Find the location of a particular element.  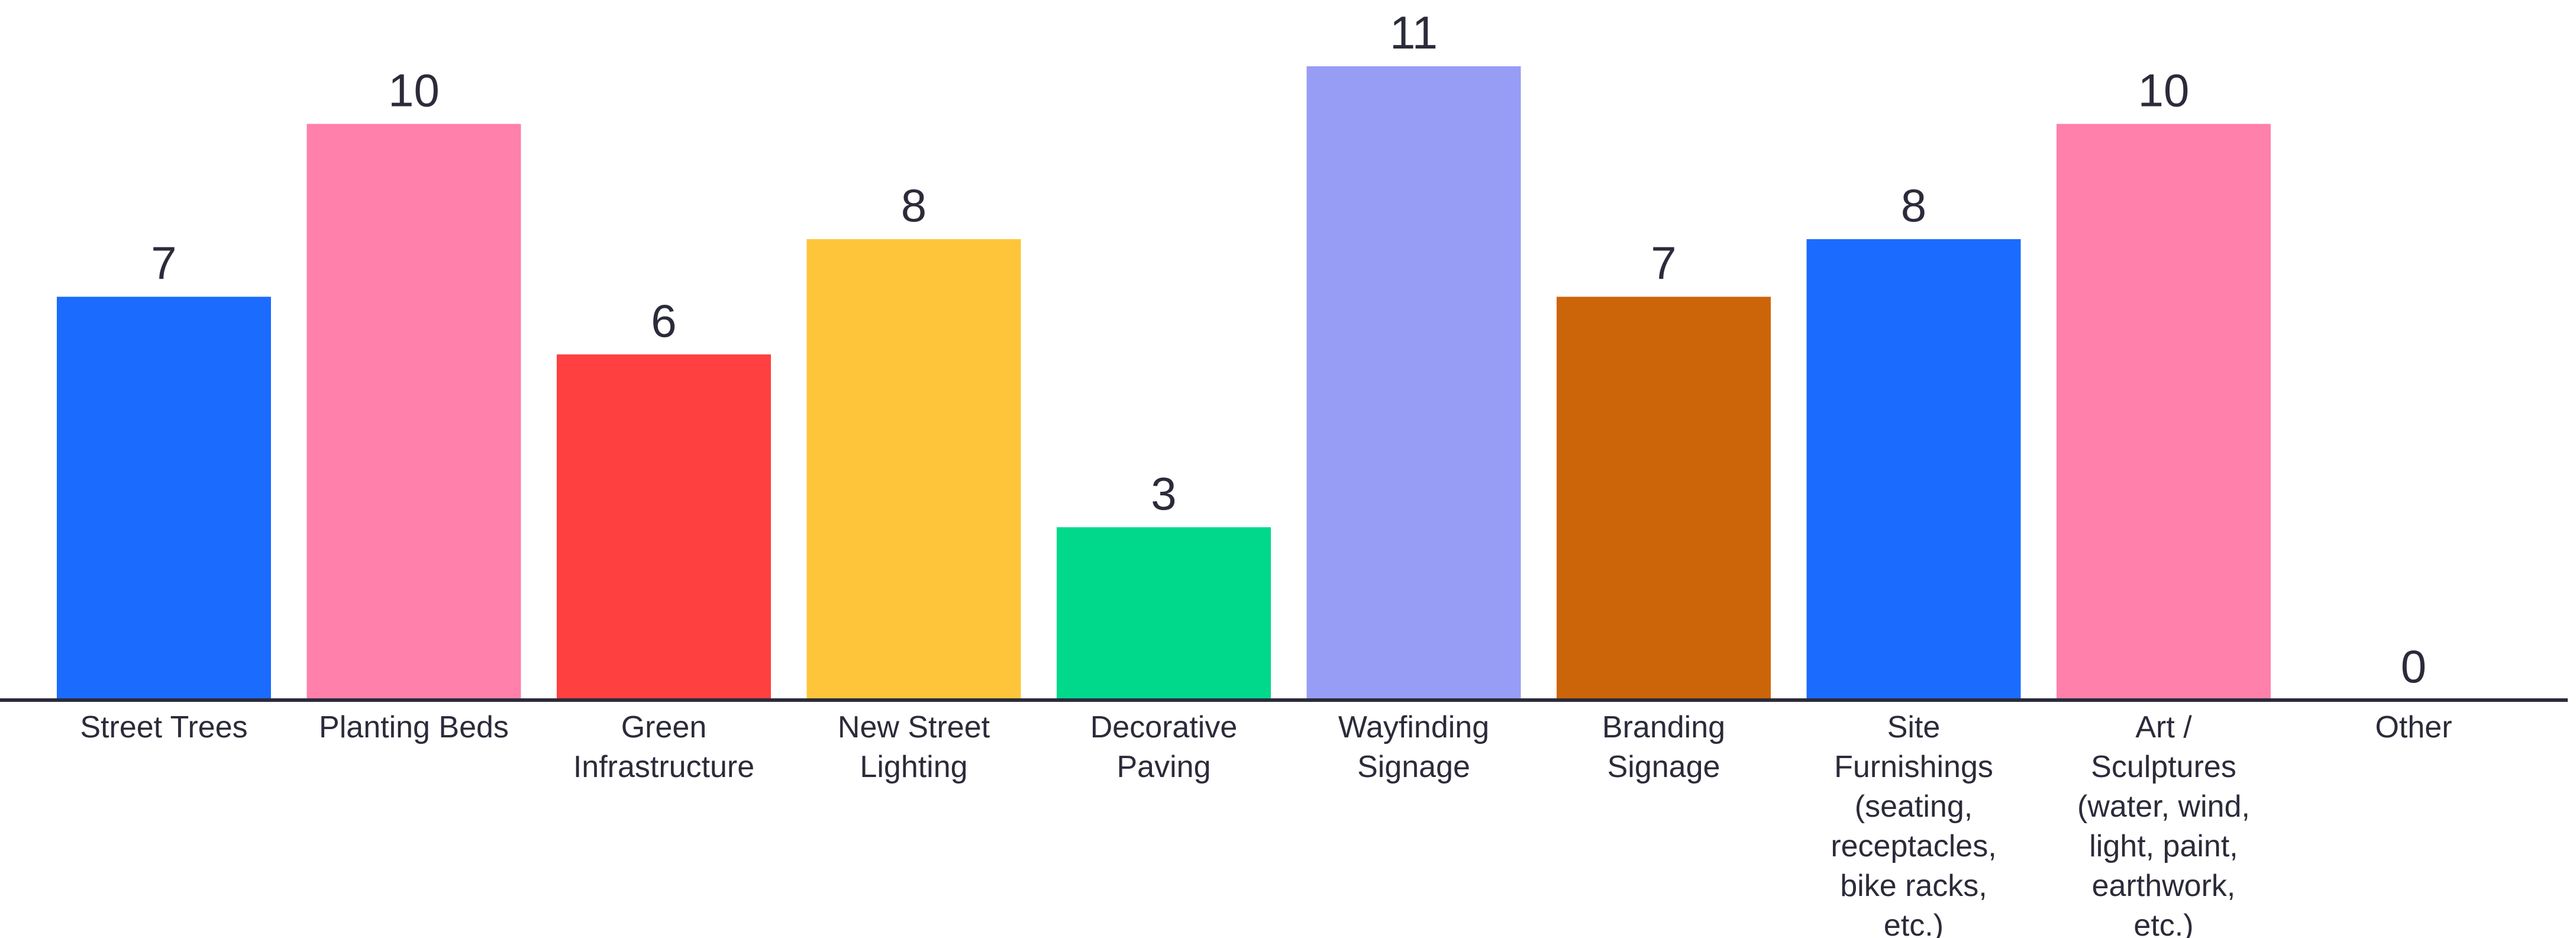

value-label-6: 7 is located at coordinates (1663, 263).